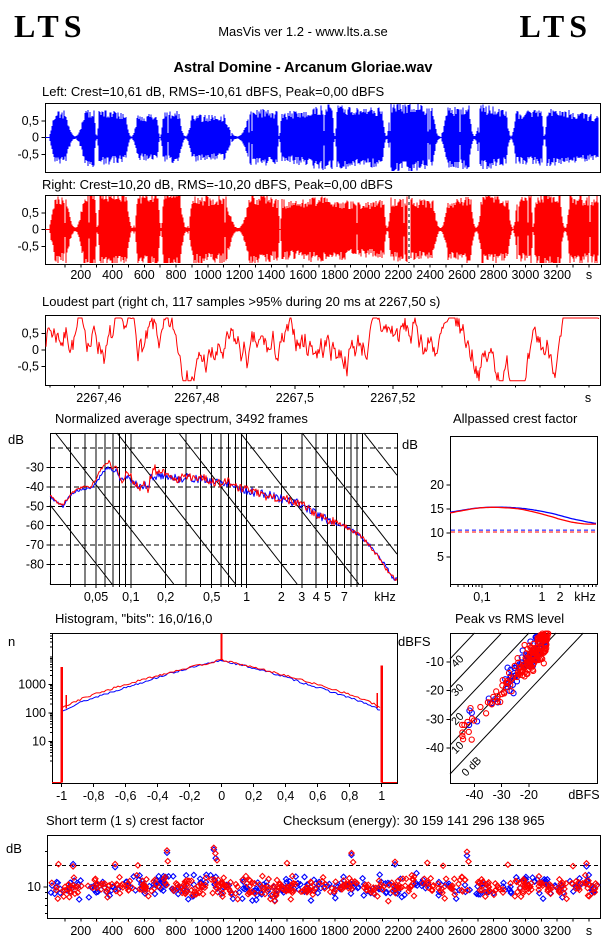 This screenshot has width=606, height=946. What do you see at coordinates (494, 275) in the screenshot?
I see `svg-text: 2800` at bounding box center [494, 275].